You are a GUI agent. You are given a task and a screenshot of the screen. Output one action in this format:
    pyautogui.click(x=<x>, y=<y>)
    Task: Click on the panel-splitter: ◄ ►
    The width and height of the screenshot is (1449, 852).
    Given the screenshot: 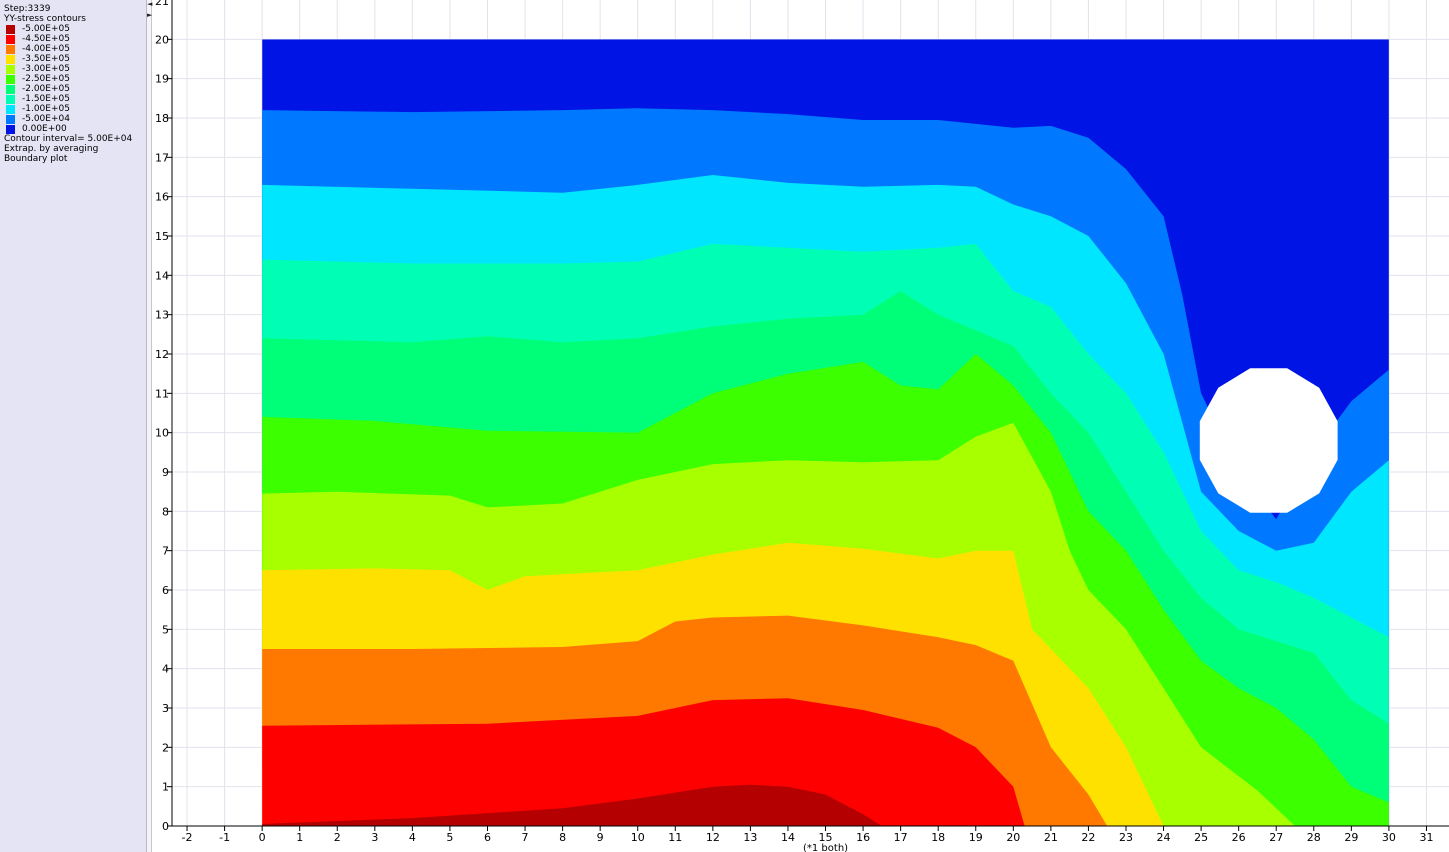 What is the action you would take?
    pyautogui.click(x=149, y=426)
    